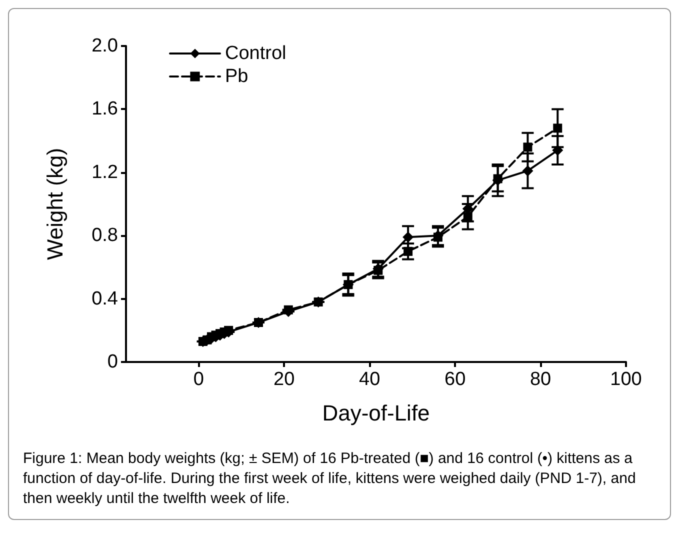  What do you see at coordinates (105, 172) in the screenshot?
I see `y-tick-label: 1.2` at bounding box center [105, 172].